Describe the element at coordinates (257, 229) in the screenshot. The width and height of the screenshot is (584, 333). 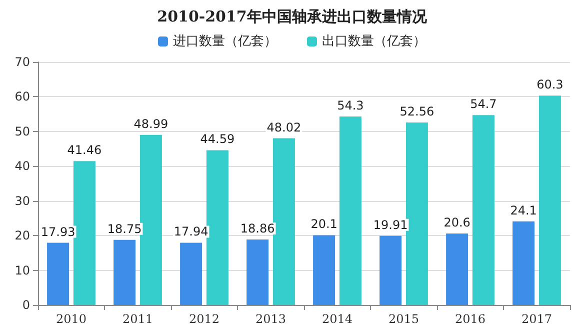
I see `data-label: 18.86` at that location.